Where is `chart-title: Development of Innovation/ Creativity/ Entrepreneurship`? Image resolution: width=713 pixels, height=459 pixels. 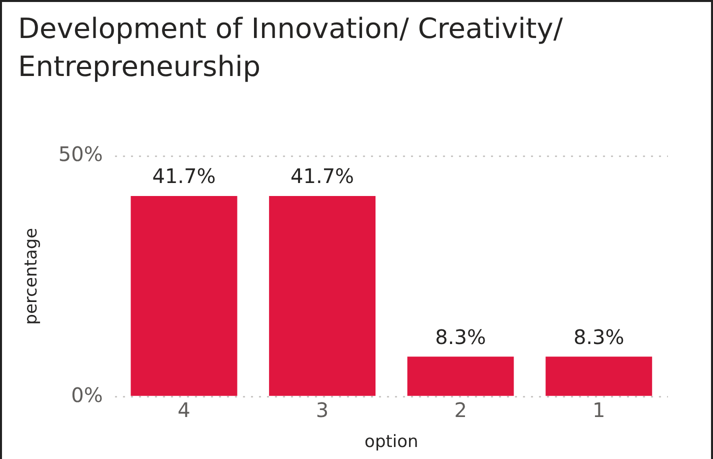 chart-title: Development of Innovation/ Creativity/ Entrepreneurship is located at coordinates (291, 48).